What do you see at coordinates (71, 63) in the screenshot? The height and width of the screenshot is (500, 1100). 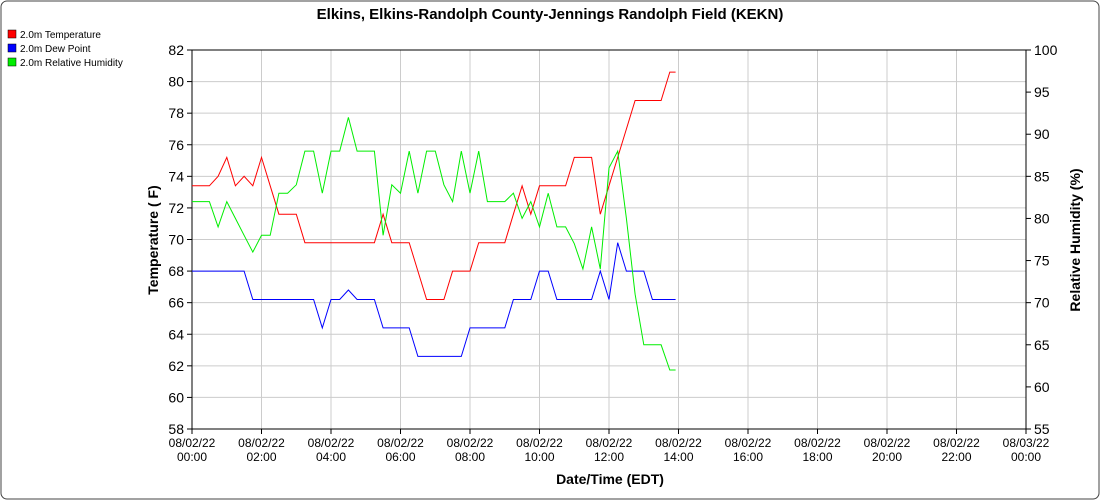 I see `legend-label: 2.0m Relative Humidity` at bounding box center [71, 63].